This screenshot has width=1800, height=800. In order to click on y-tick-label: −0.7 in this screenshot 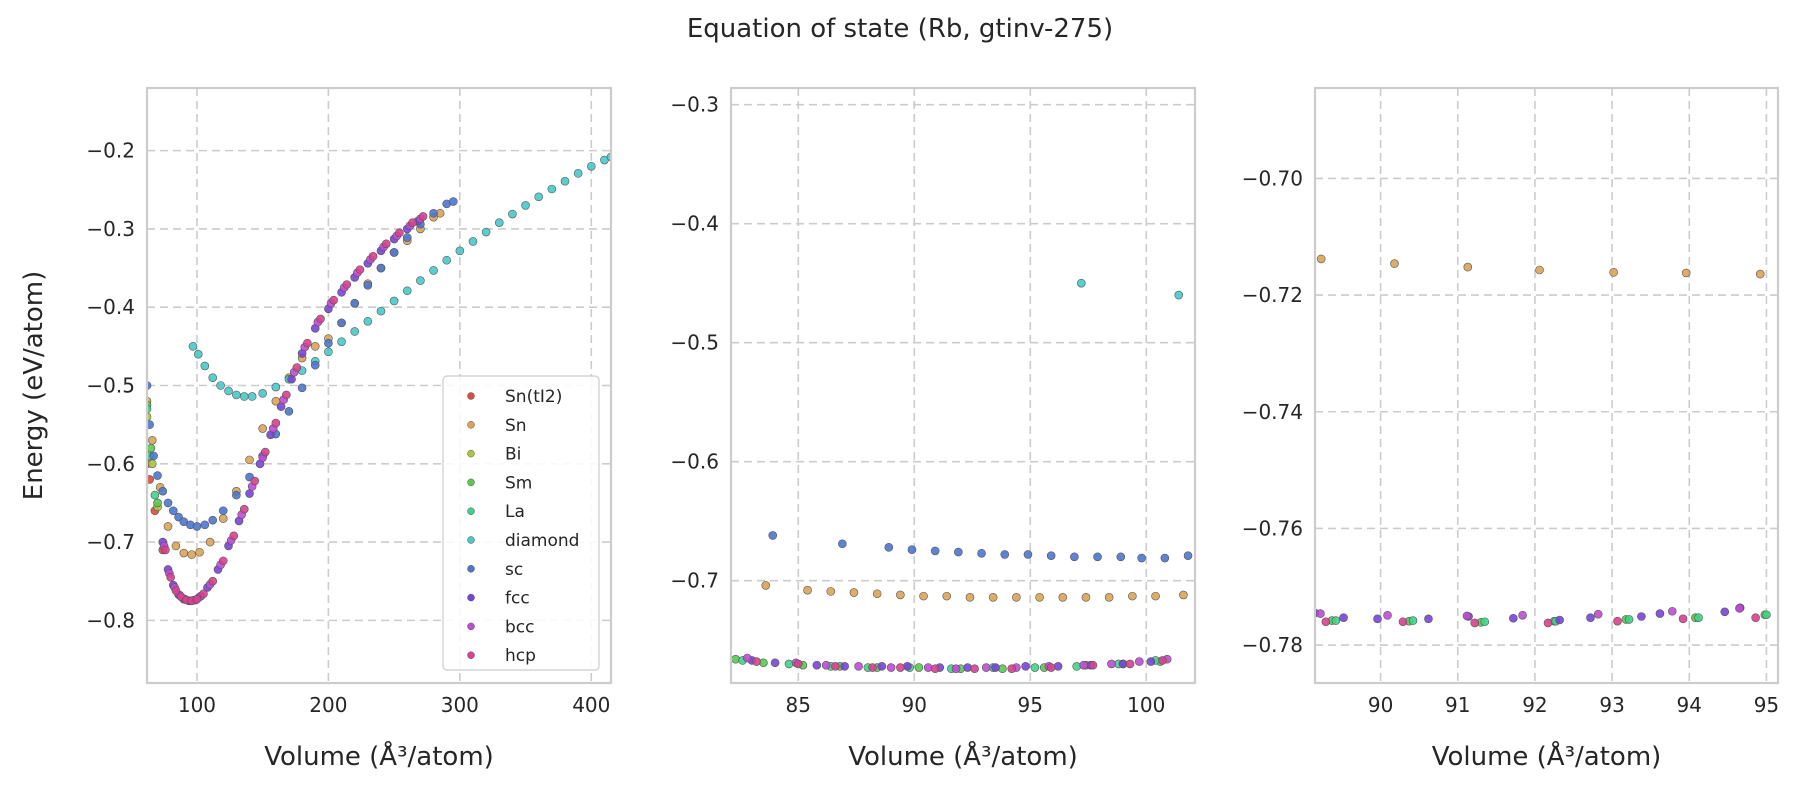, I will do `click(694, 581)`.